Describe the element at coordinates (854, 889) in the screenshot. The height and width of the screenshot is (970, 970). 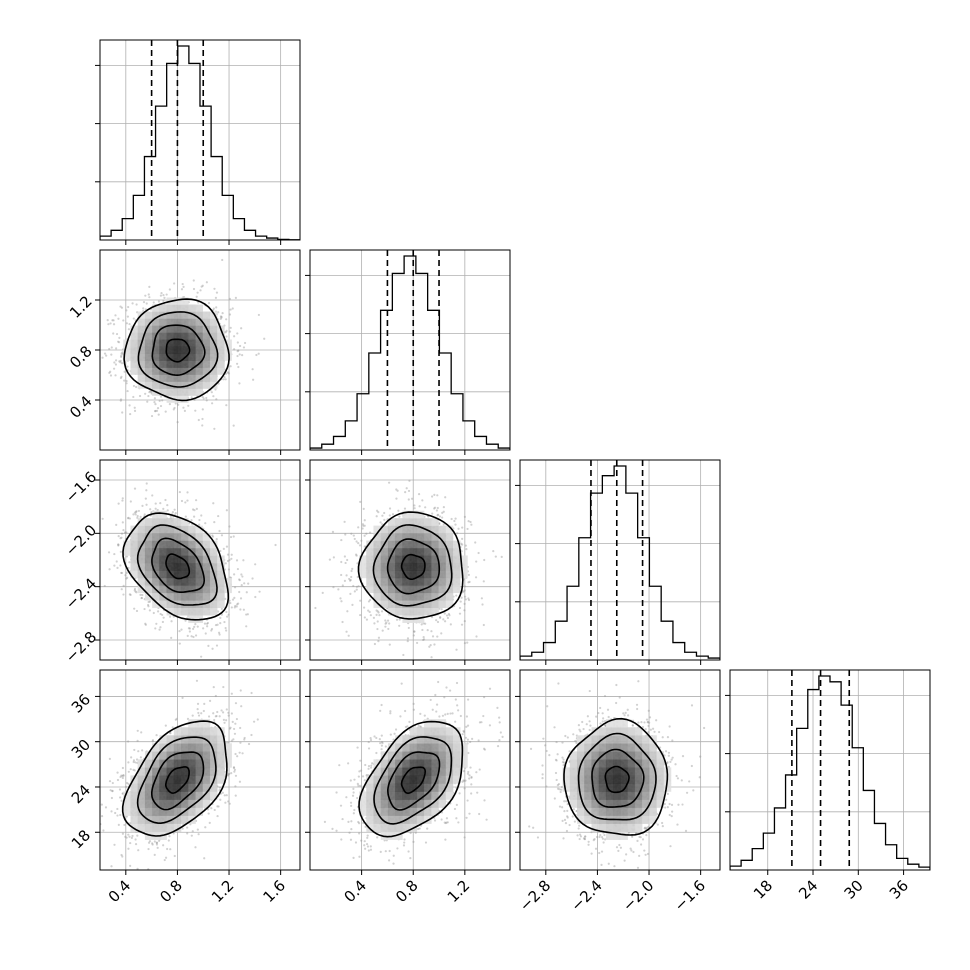
I see `x-tick-label: 30` at that location.